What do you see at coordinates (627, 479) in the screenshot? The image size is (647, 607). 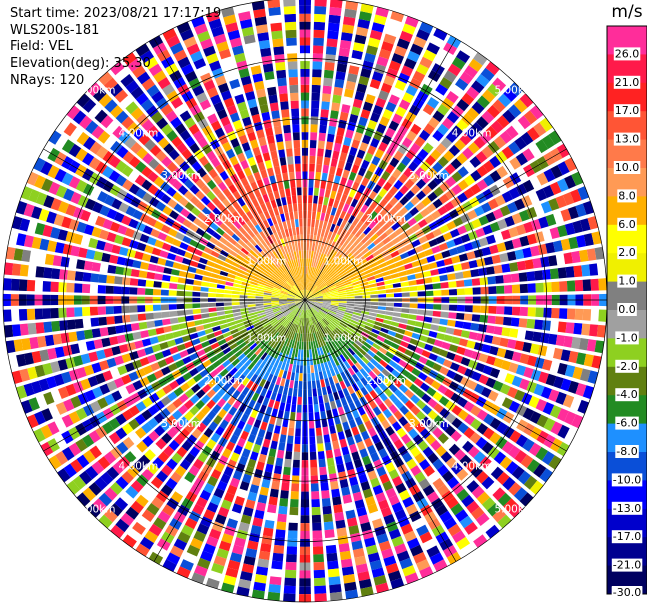 I see `colorbar-tick-label: -10.0` at bounding box center [627, 479].